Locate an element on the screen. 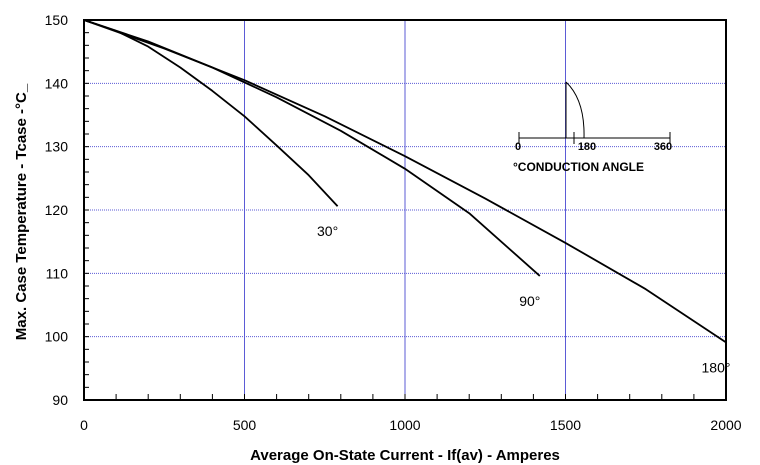 This screenshot has height=465, width=760. y-tick-label-4: 130 is located at coordinates (57, 147).